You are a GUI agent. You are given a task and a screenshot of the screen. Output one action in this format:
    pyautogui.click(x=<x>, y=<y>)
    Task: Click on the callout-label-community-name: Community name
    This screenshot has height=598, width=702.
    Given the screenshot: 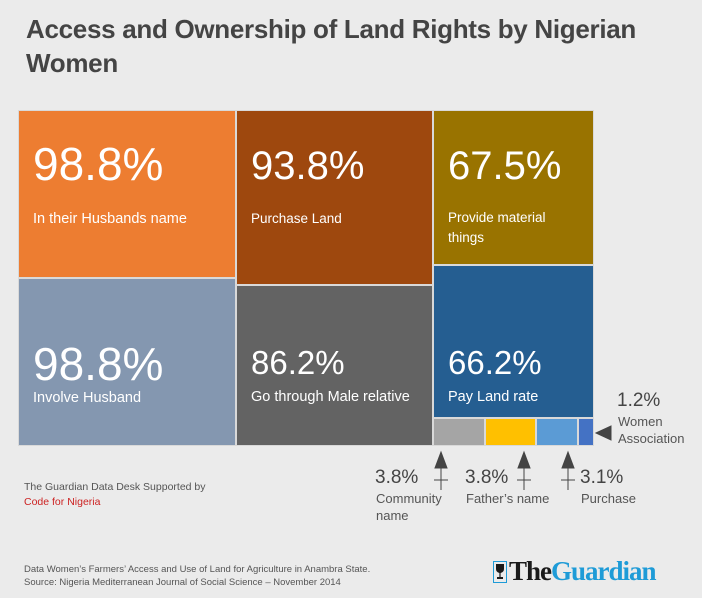 What is the action you would take?
    pyautogui.click(x=409, y=507)
    